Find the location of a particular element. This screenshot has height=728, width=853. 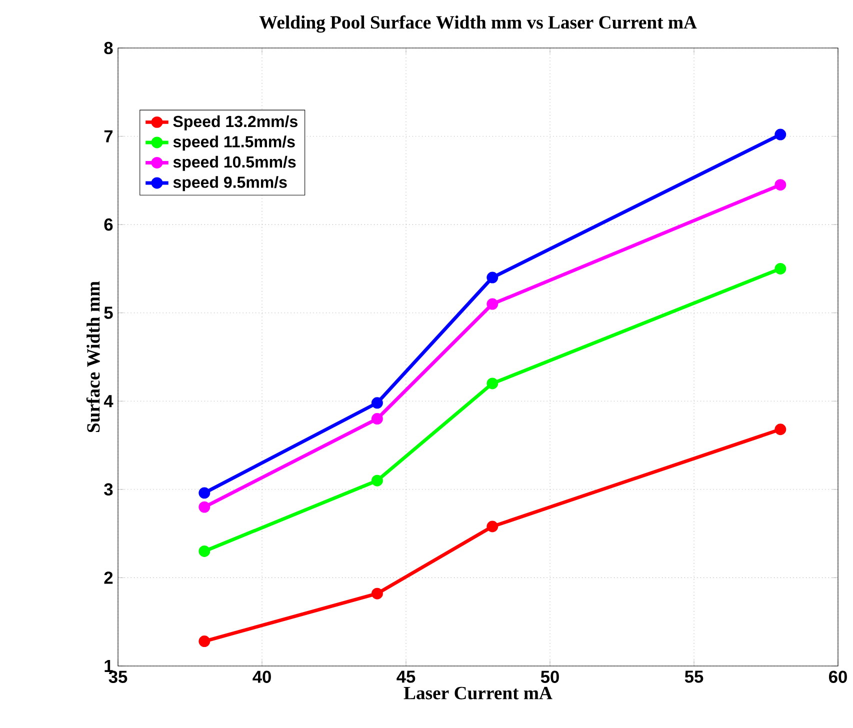

legend-label: speed 9.5mm/s is located at coordinates (230, 184).